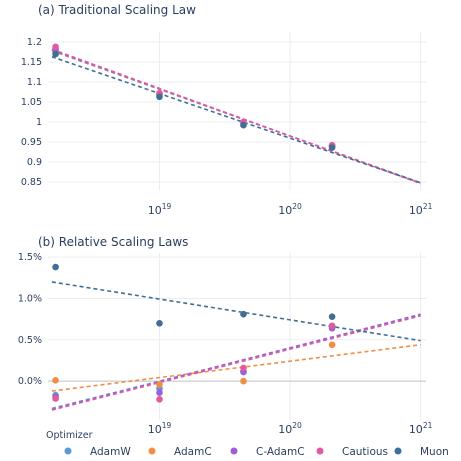 The height and width of the screenshot is (461, 461). I want to click on chart-a-point-cautious, so click(55, 47).